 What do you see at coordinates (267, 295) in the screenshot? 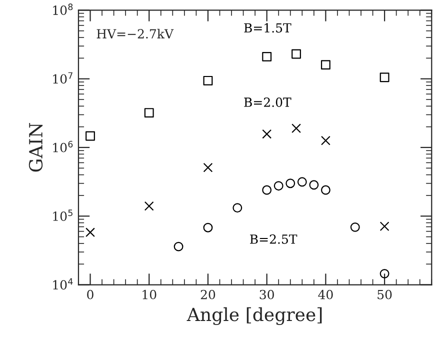
I see `x-tick-label: 30` at bounding box center [267, 295].